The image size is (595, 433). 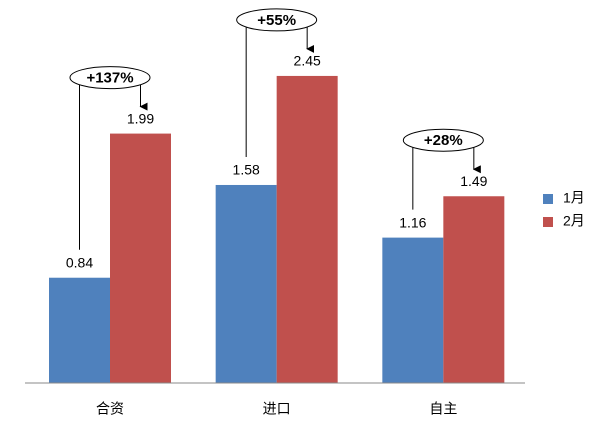 What do you see at coordinates (246, 170) in the screenshot?
I see `value-label: 1.58` at bounding box center [246, 170].